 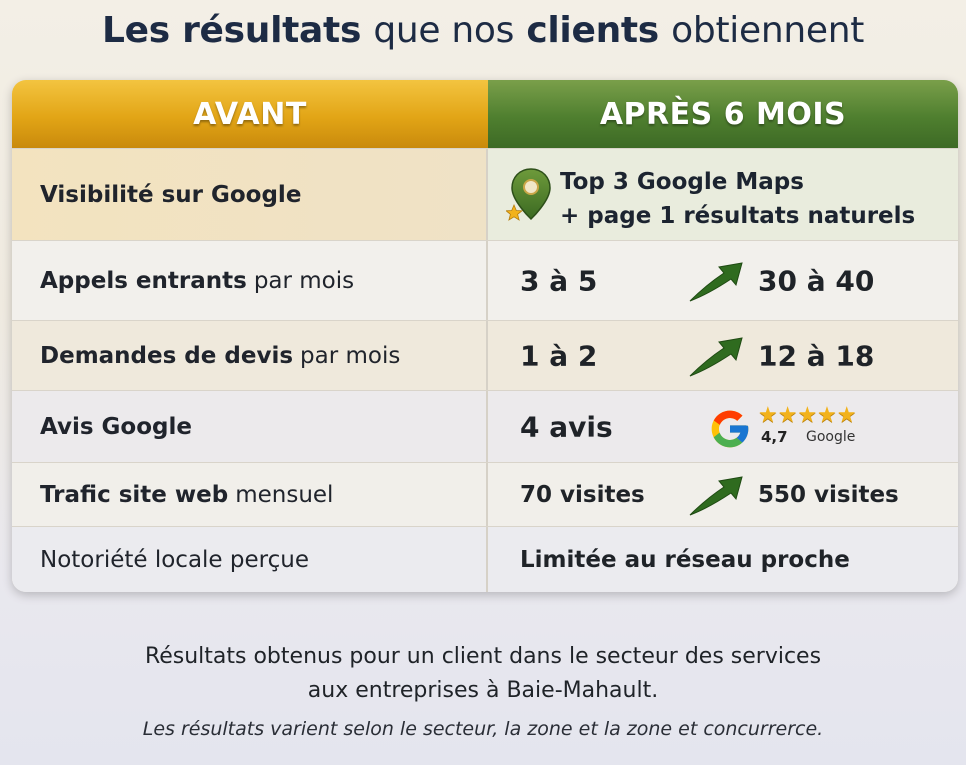 I want to click on table-row: Demandes de devis par mois 1 à 2 12 à 18, so click(x=485, y=355).